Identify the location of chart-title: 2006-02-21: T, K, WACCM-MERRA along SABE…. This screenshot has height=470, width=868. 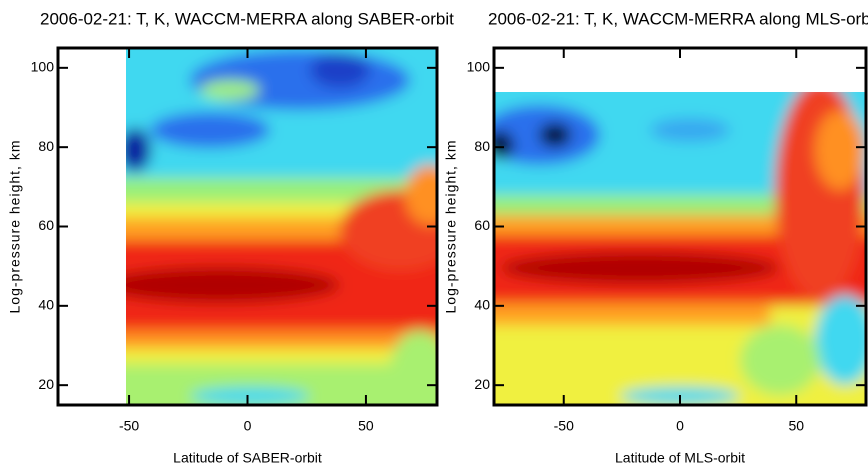
(247, 18).